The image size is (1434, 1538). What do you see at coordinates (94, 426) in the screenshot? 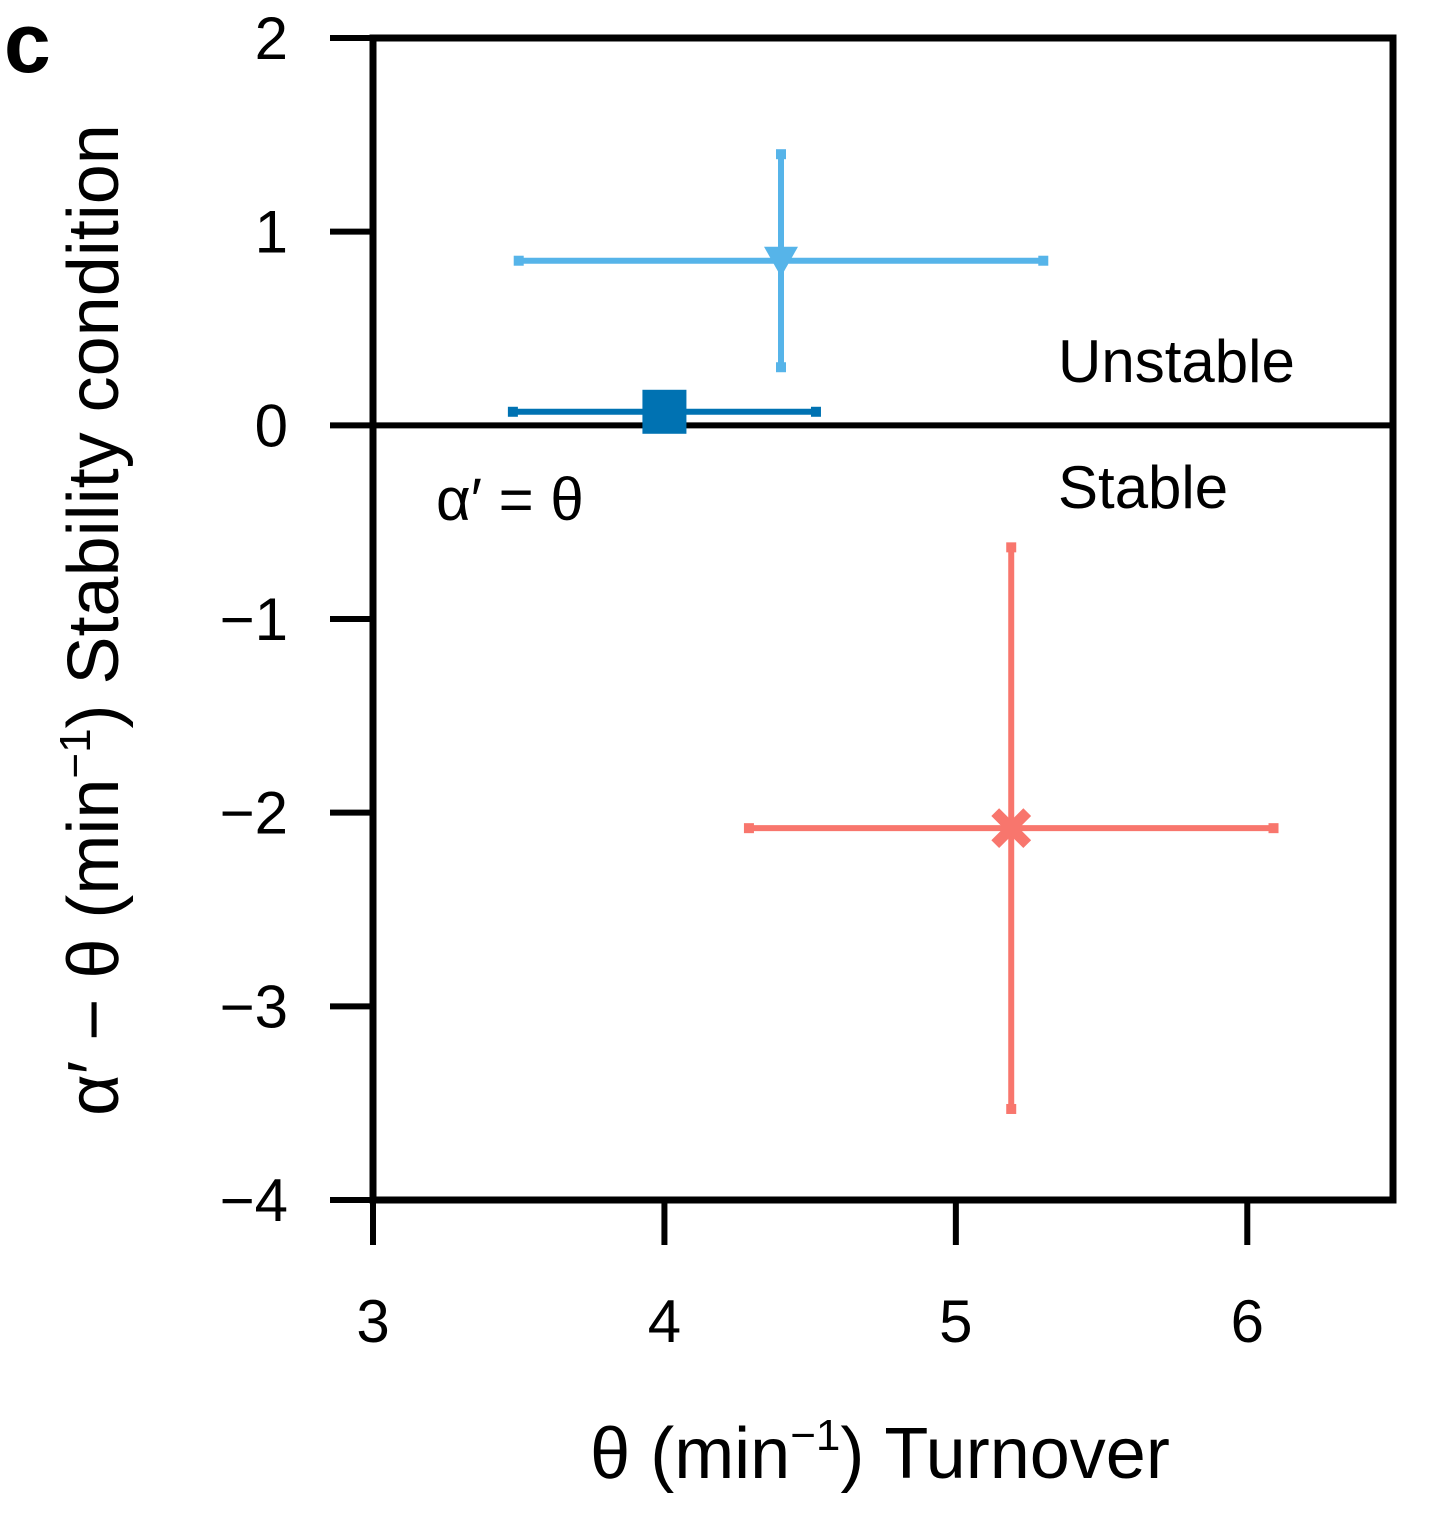
I see `y-label-rest: ) Stability condition` at bounding box center [94, 426].